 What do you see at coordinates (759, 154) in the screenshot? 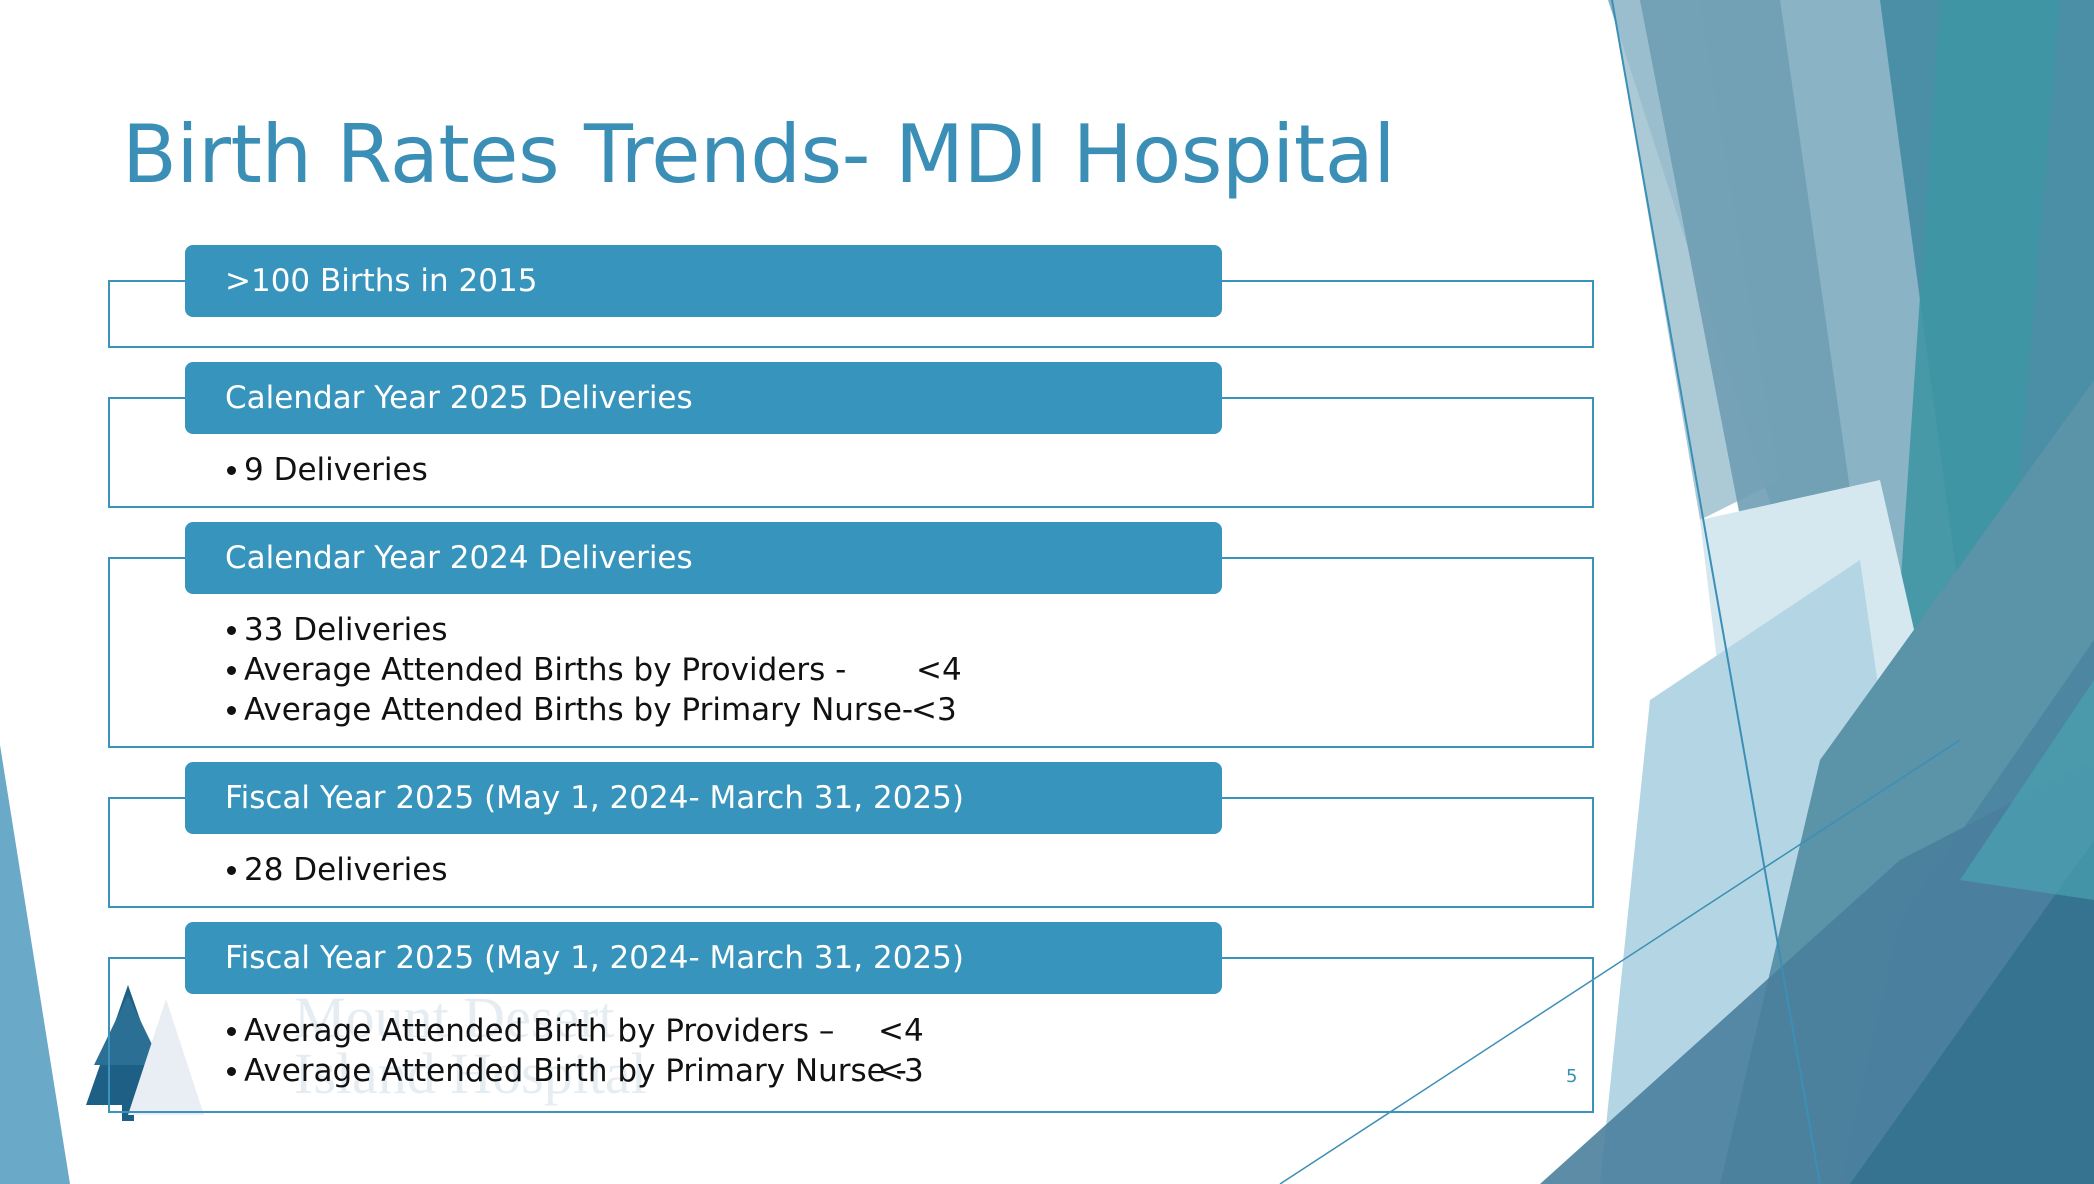
I see `slide-title: Birth Rates Trends- MDI Hospital` at bounding box center [759, 154].